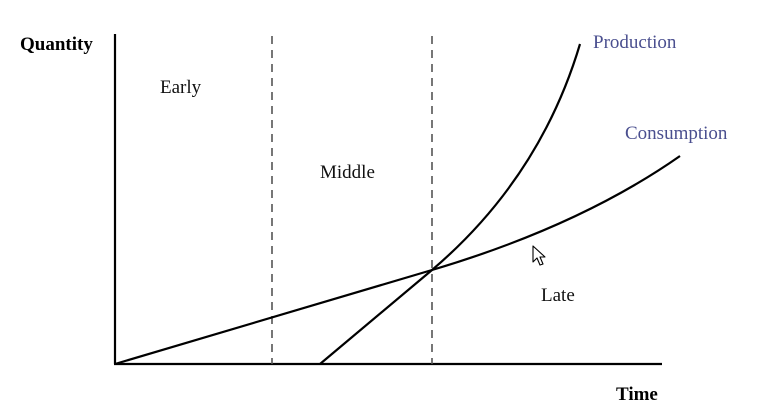 This screenshot has height=416, width=764. Describe the element at coordinates (676, 133) in the screenshot. I see `consumption-label: Consumption` at that location.